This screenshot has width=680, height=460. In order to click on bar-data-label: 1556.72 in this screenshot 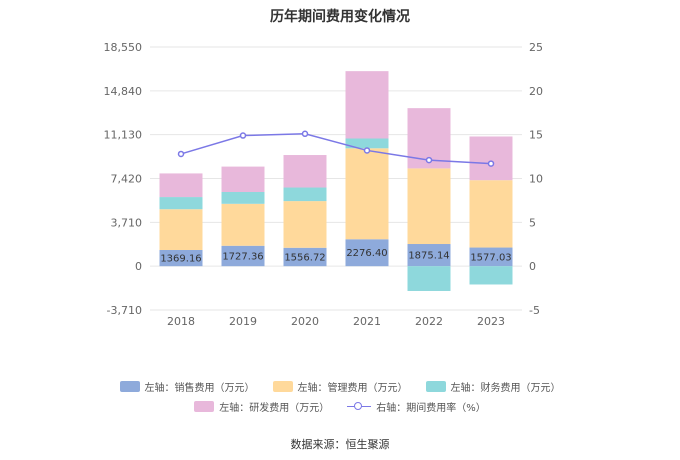, I will do `click(304, 257)`.